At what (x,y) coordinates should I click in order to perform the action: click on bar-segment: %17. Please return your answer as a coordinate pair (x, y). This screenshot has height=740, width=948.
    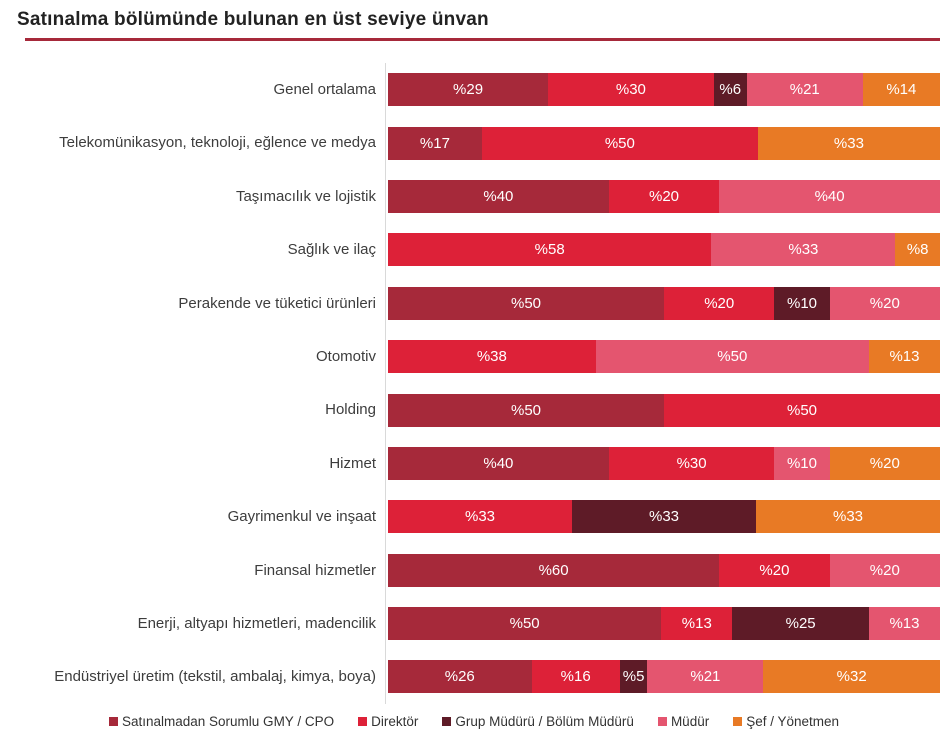
    Looking at the image, I should click on (435, 143).